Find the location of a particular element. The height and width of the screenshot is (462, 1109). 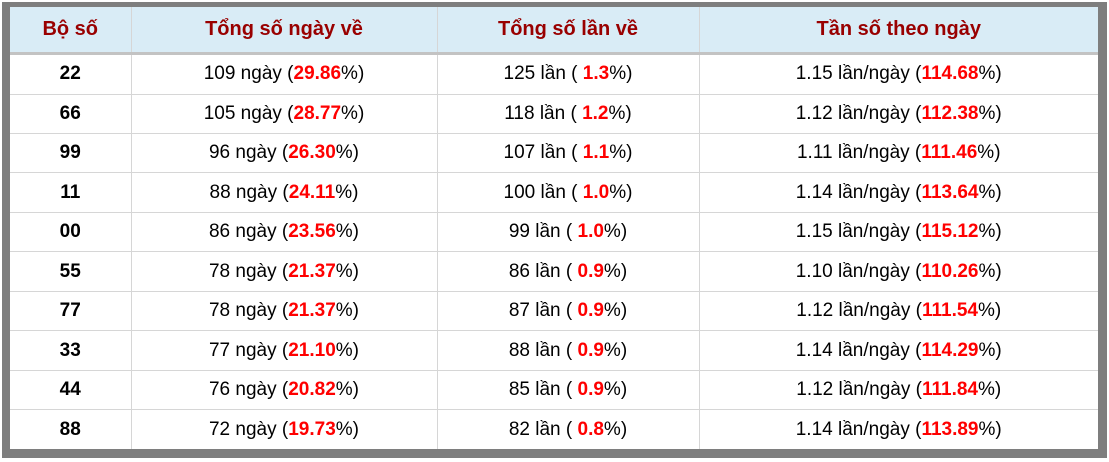

days-text: 77 ngày is located at coordinates (242, 350).